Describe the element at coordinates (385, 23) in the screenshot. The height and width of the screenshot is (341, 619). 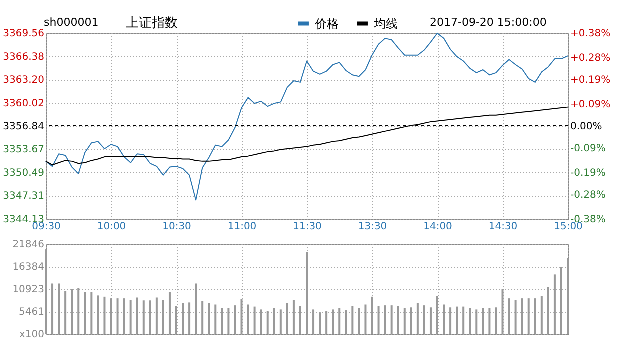
I see `legend-label: 均线` at that location.